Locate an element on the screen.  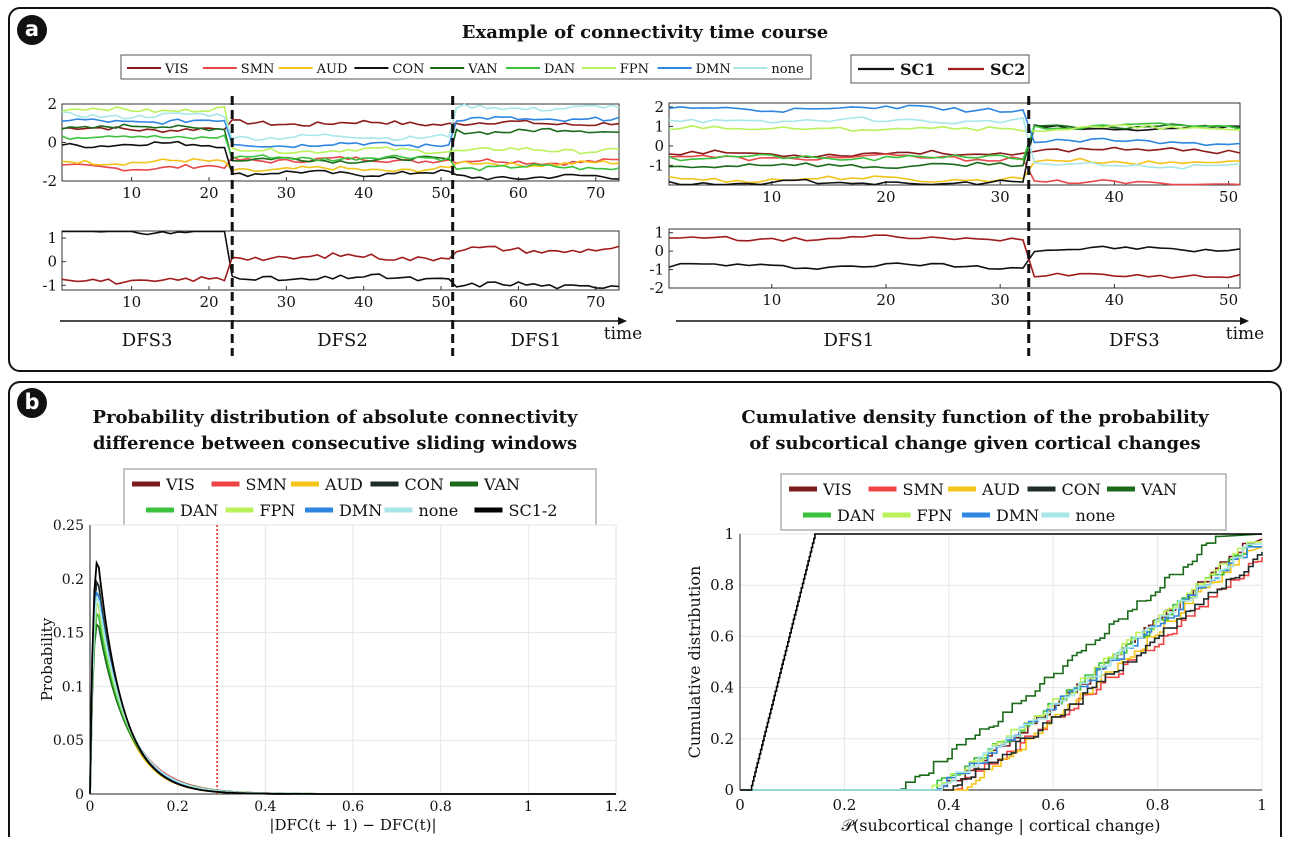
ylabel-b-right: Cumulative distribution is located at coordinates (694, 662).